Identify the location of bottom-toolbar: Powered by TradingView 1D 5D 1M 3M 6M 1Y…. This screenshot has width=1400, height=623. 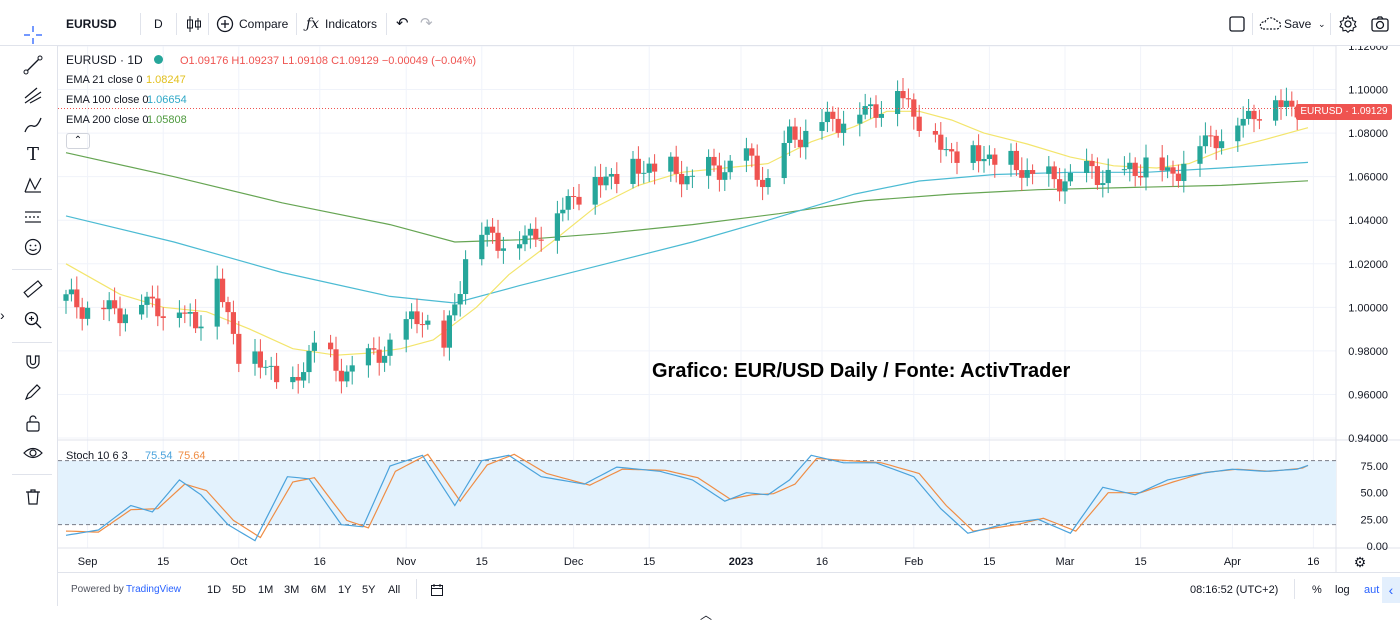
(729, 589).